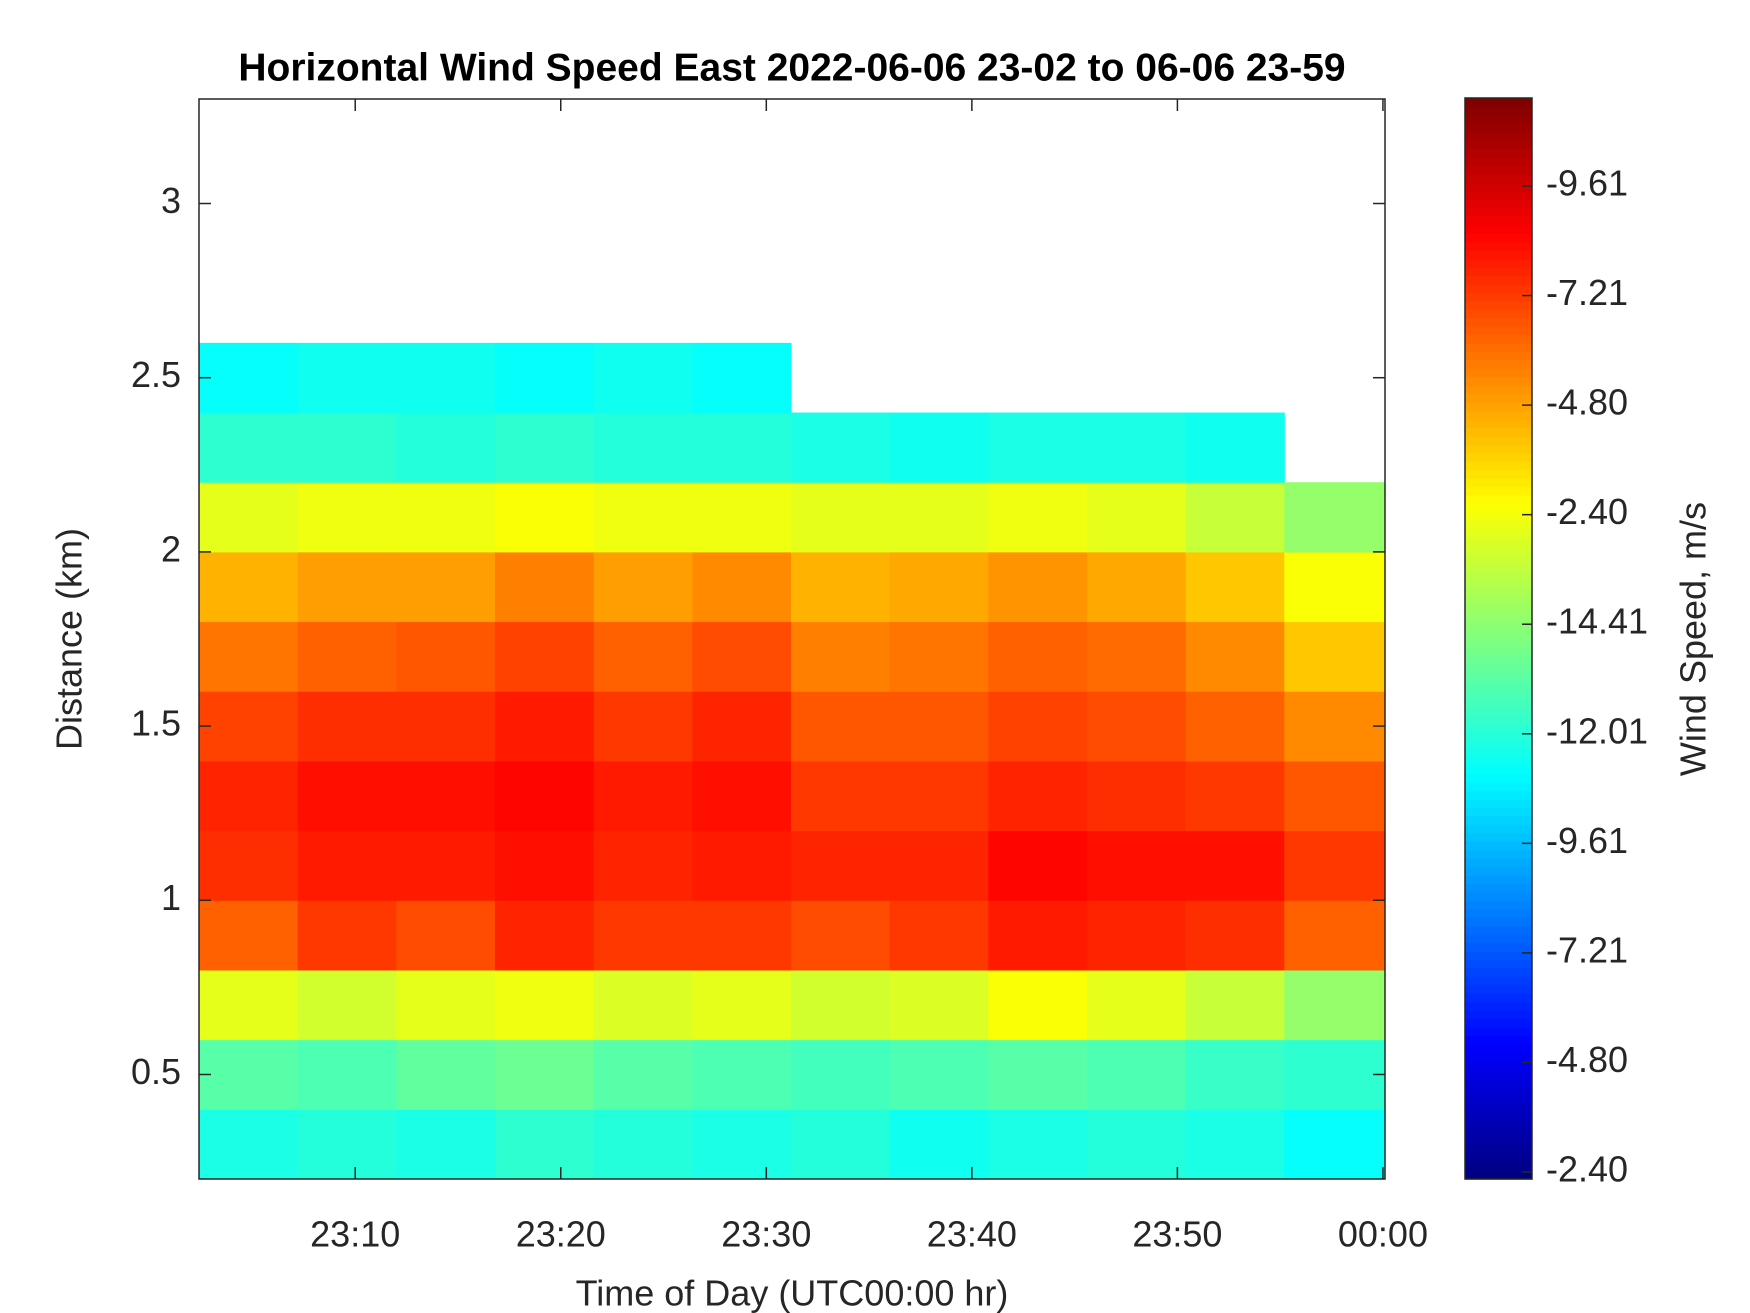 The height and width of the screenshot is (1313, 1750). What do you see at coordinates (156, 723) in the screenshot?
I see `y-tick-label: 1.5` at bounding box center [156, 723].